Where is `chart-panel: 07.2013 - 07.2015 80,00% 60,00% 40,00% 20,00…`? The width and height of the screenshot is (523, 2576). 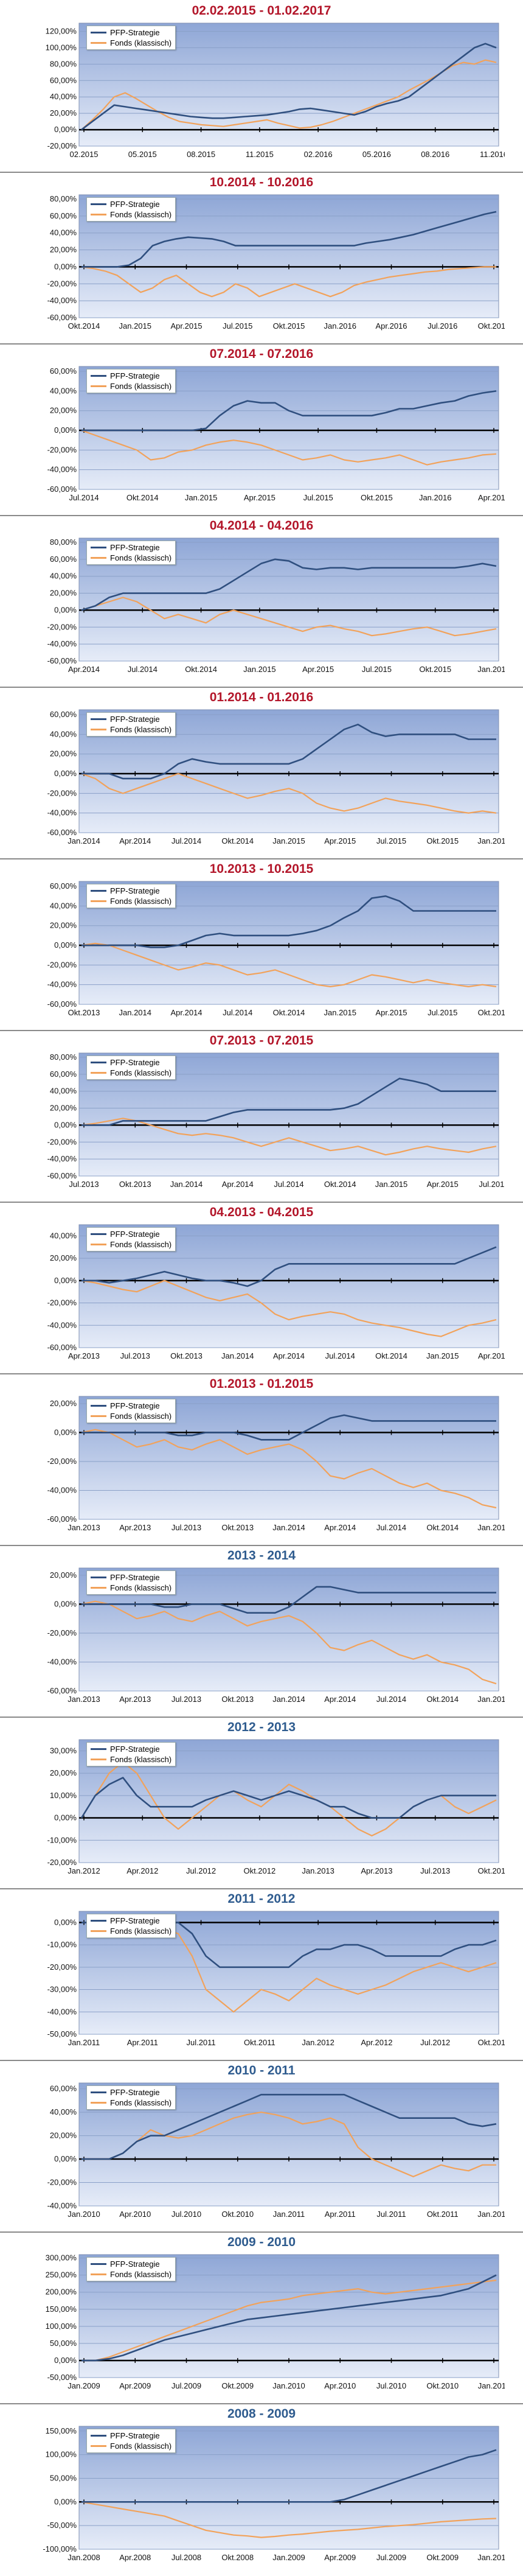 chart-panel: 07.2013 - 07.2015 80,00% 60,00% 40,00% 20,00… is located at coordinates (261, 1116).